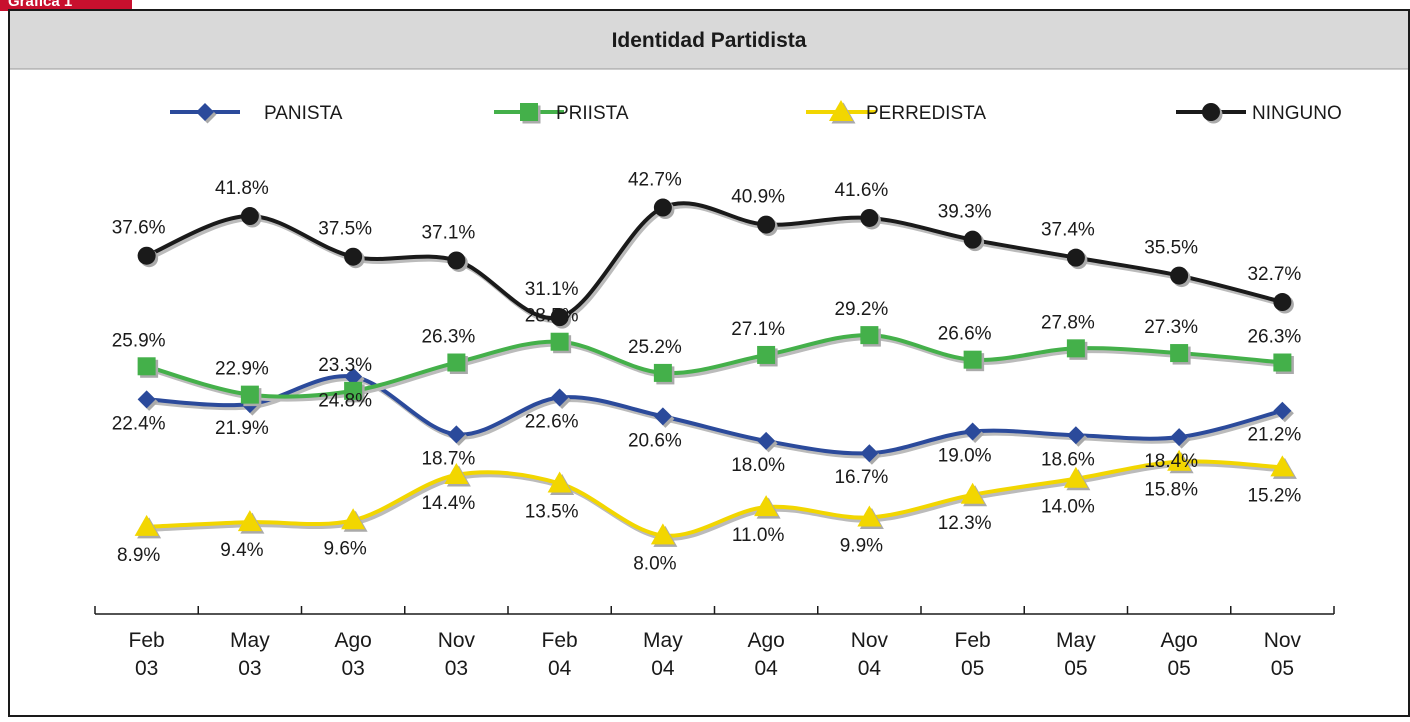 The width and height of the screenshot is (1410, 722). Describe the element at coordinates (758, 535) in the screenshot. I see `data-label: 11.0%` at that location.